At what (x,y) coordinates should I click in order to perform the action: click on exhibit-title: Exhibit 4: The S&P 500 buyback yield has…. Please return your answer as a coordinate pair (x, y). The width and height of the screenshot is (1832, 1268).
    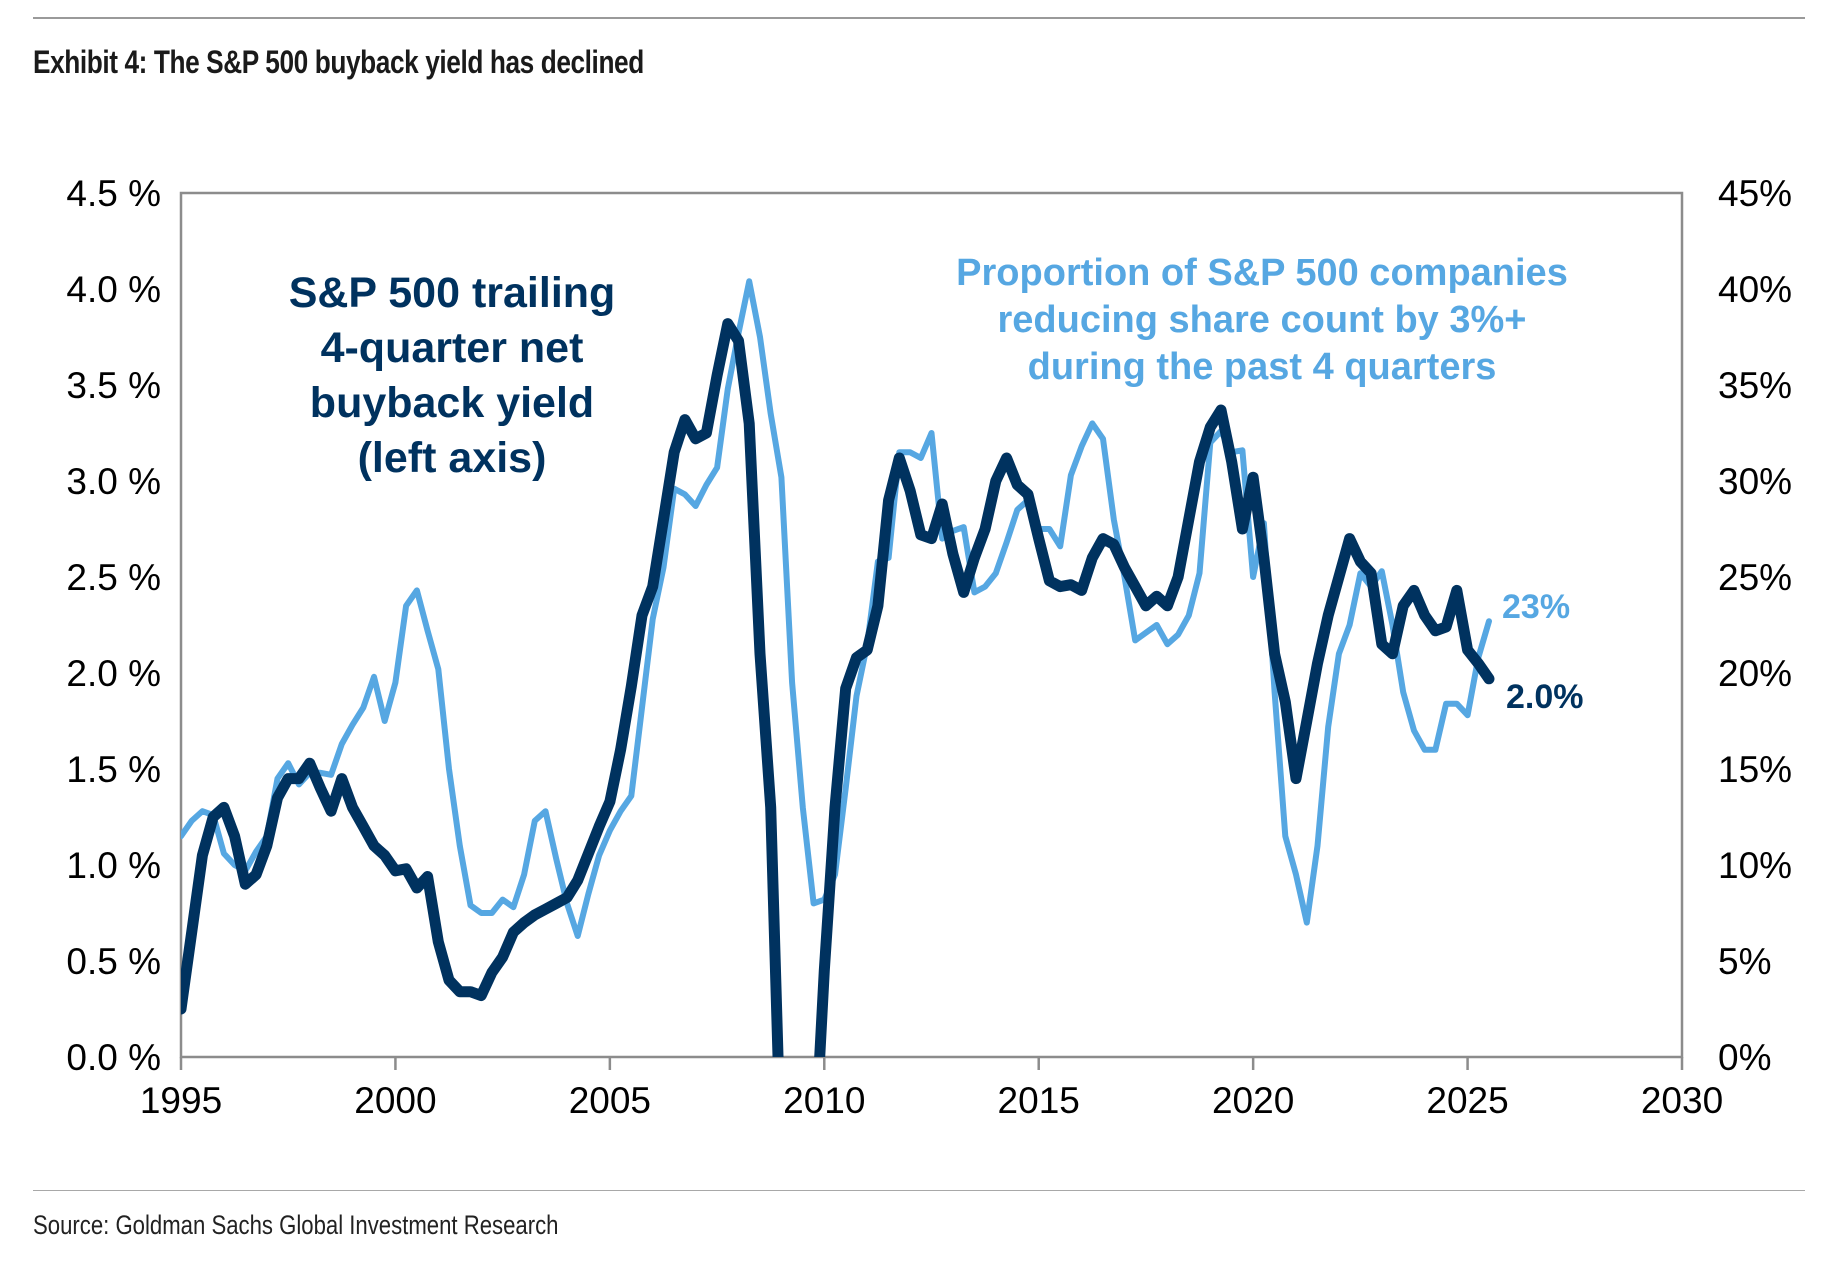
    Looking at the image, I should click on (338, 62).